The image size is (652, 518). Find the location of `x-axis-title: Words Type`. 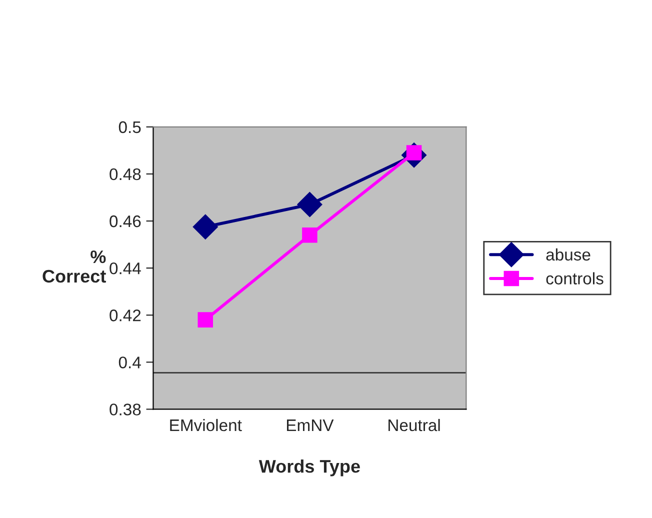

x-axis-title: Words Type is located at coordinates (309, 467).